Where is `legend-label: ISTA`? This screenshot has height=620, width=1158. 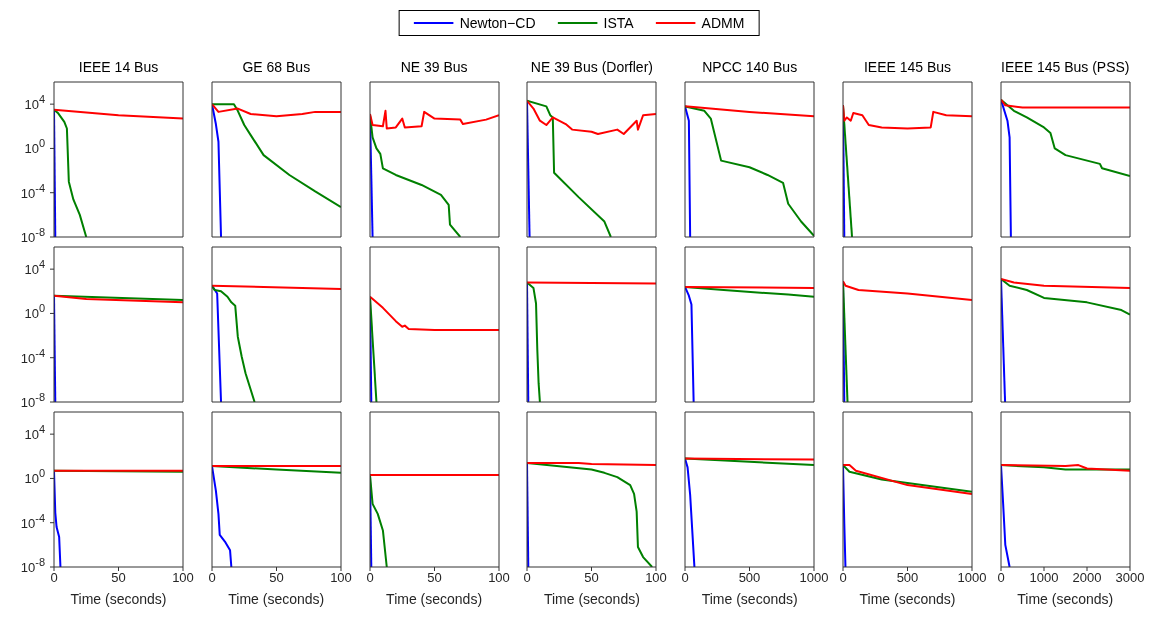 legend-label: ISTA is located at coordinates (618, 23).